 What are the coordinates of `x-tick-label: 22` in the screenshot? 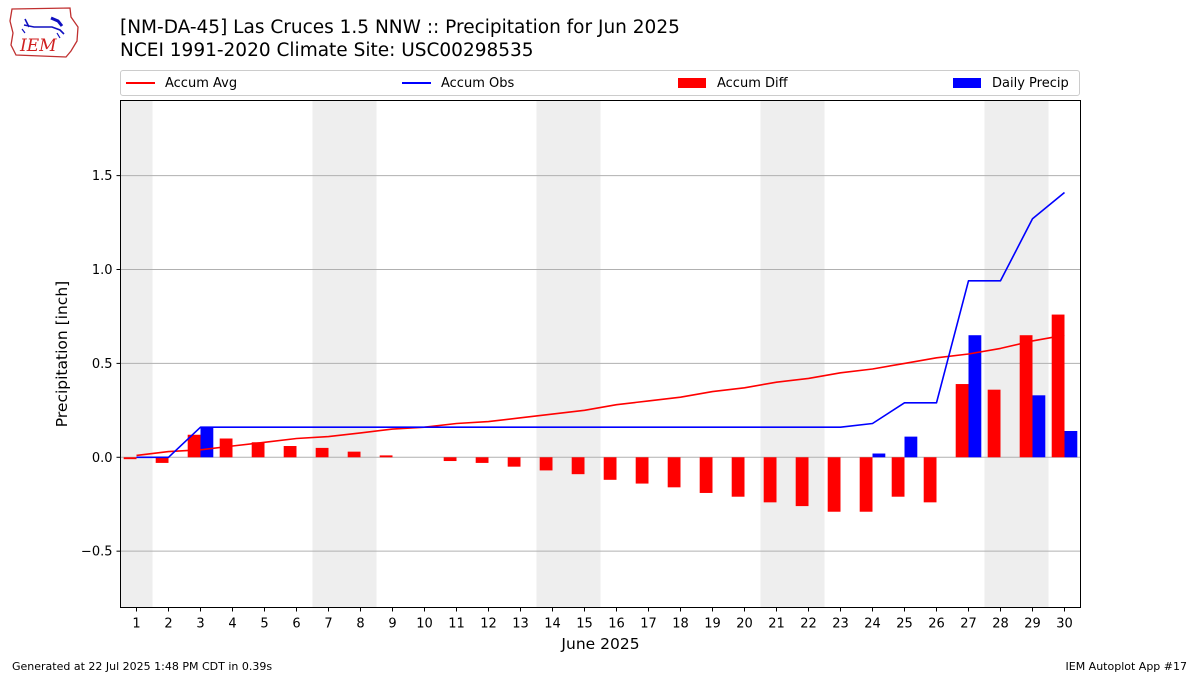 It's located at (808, 624).